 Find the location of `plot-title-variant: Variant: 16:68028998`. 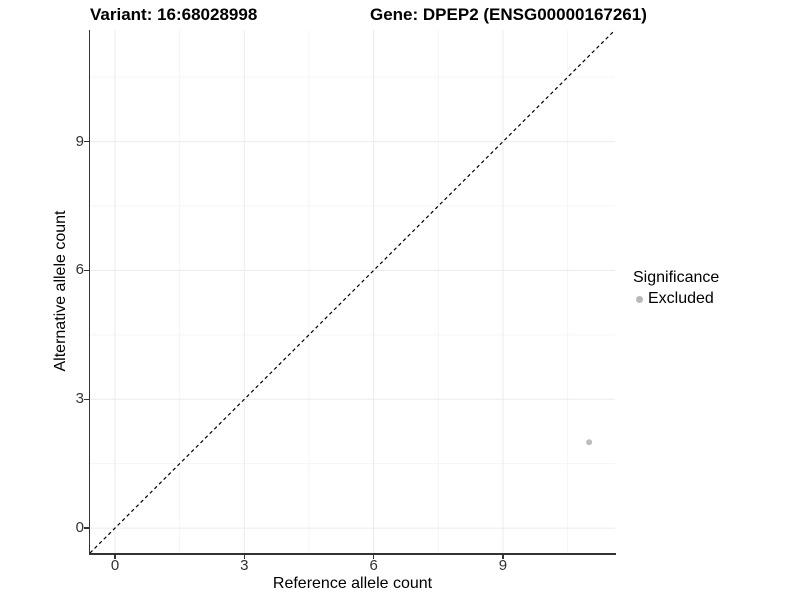

plot-title-variant: Variant: 16:68028998 is located at coordinates (174, 14).